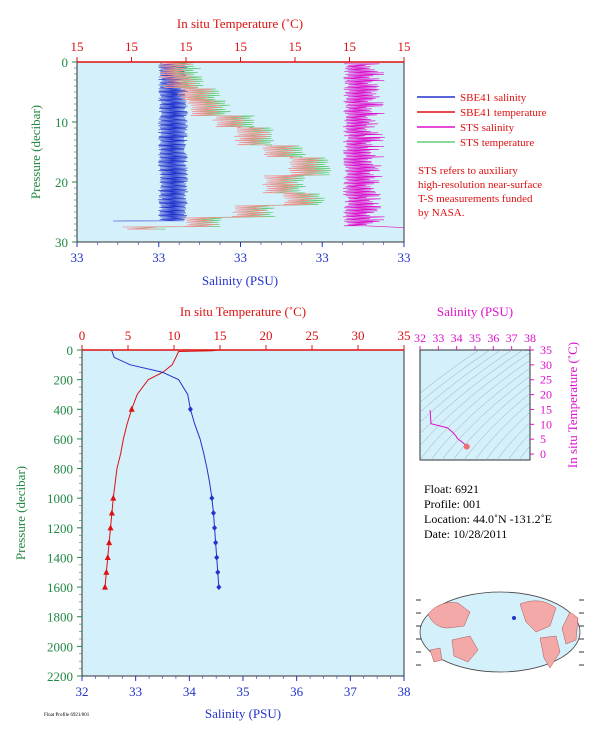 This screenshot has height=736, width=601. What do you see at coordinates (488, 519) in the screenshot?
I see `float-location: Location: 44.0˚N -131.2˚E` at bounding box center [488, 519].